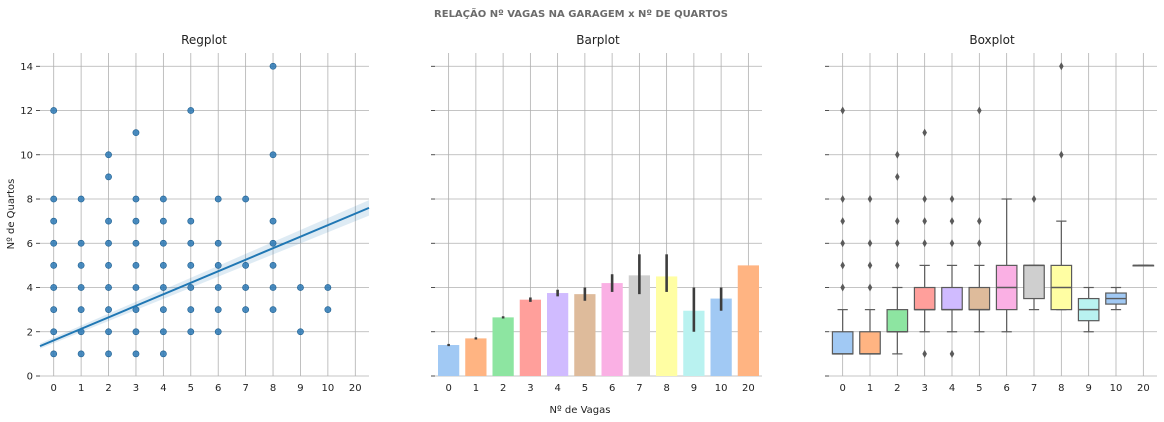 The image size is (1164, 422). I want to click on y-axis-label: Nº de Quartos, so click(11, 214).